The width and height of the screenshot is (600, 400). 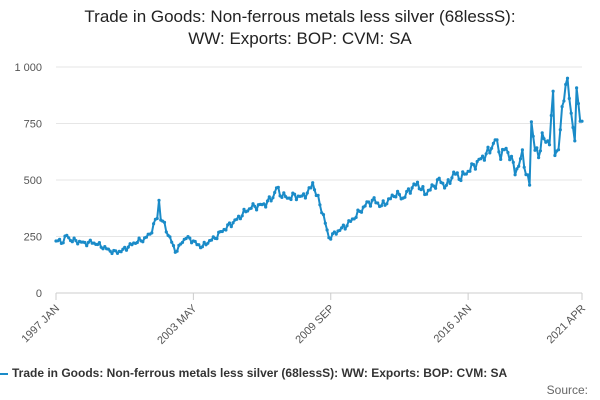 I want to click on y-tick-label: 0, so click(x=39, y=294).